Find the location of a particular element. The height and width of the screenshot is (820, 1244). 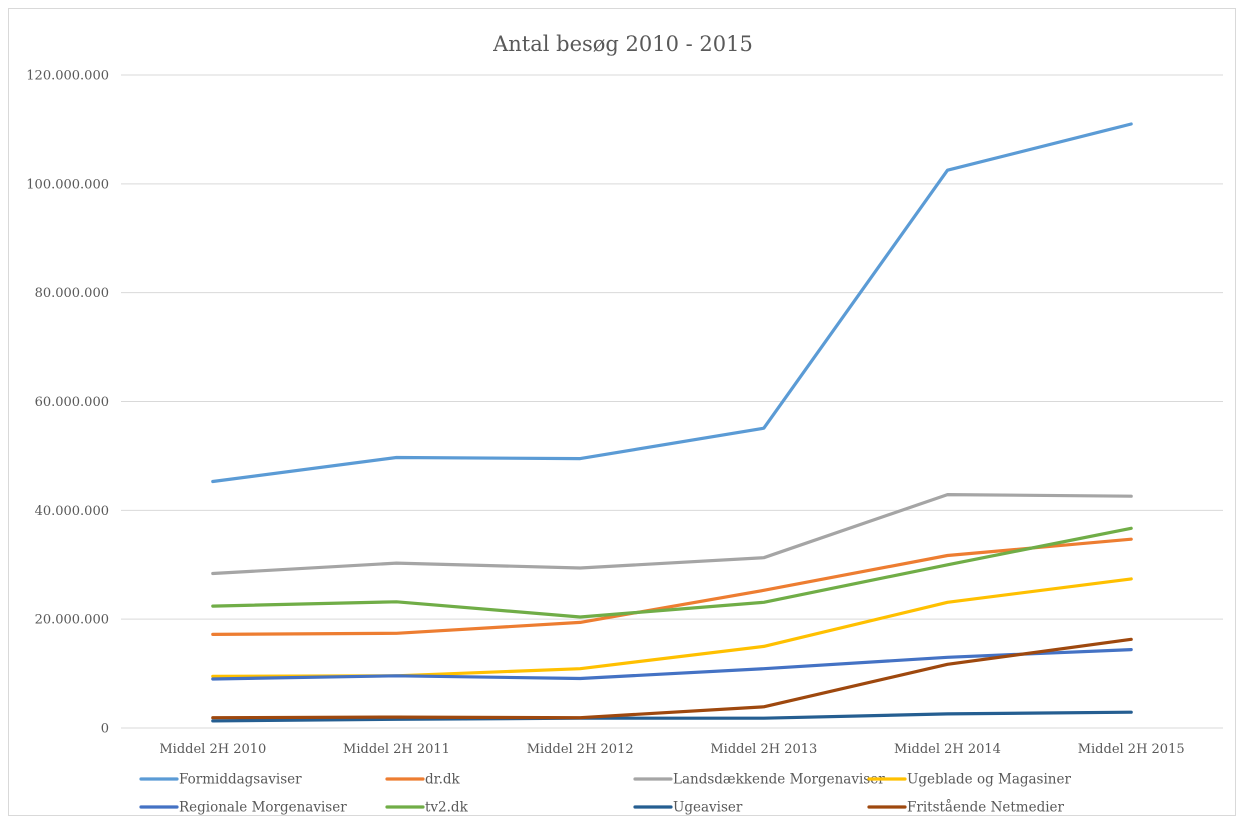

legend-label: Ugeaviser is located at coordinates (708, 808).